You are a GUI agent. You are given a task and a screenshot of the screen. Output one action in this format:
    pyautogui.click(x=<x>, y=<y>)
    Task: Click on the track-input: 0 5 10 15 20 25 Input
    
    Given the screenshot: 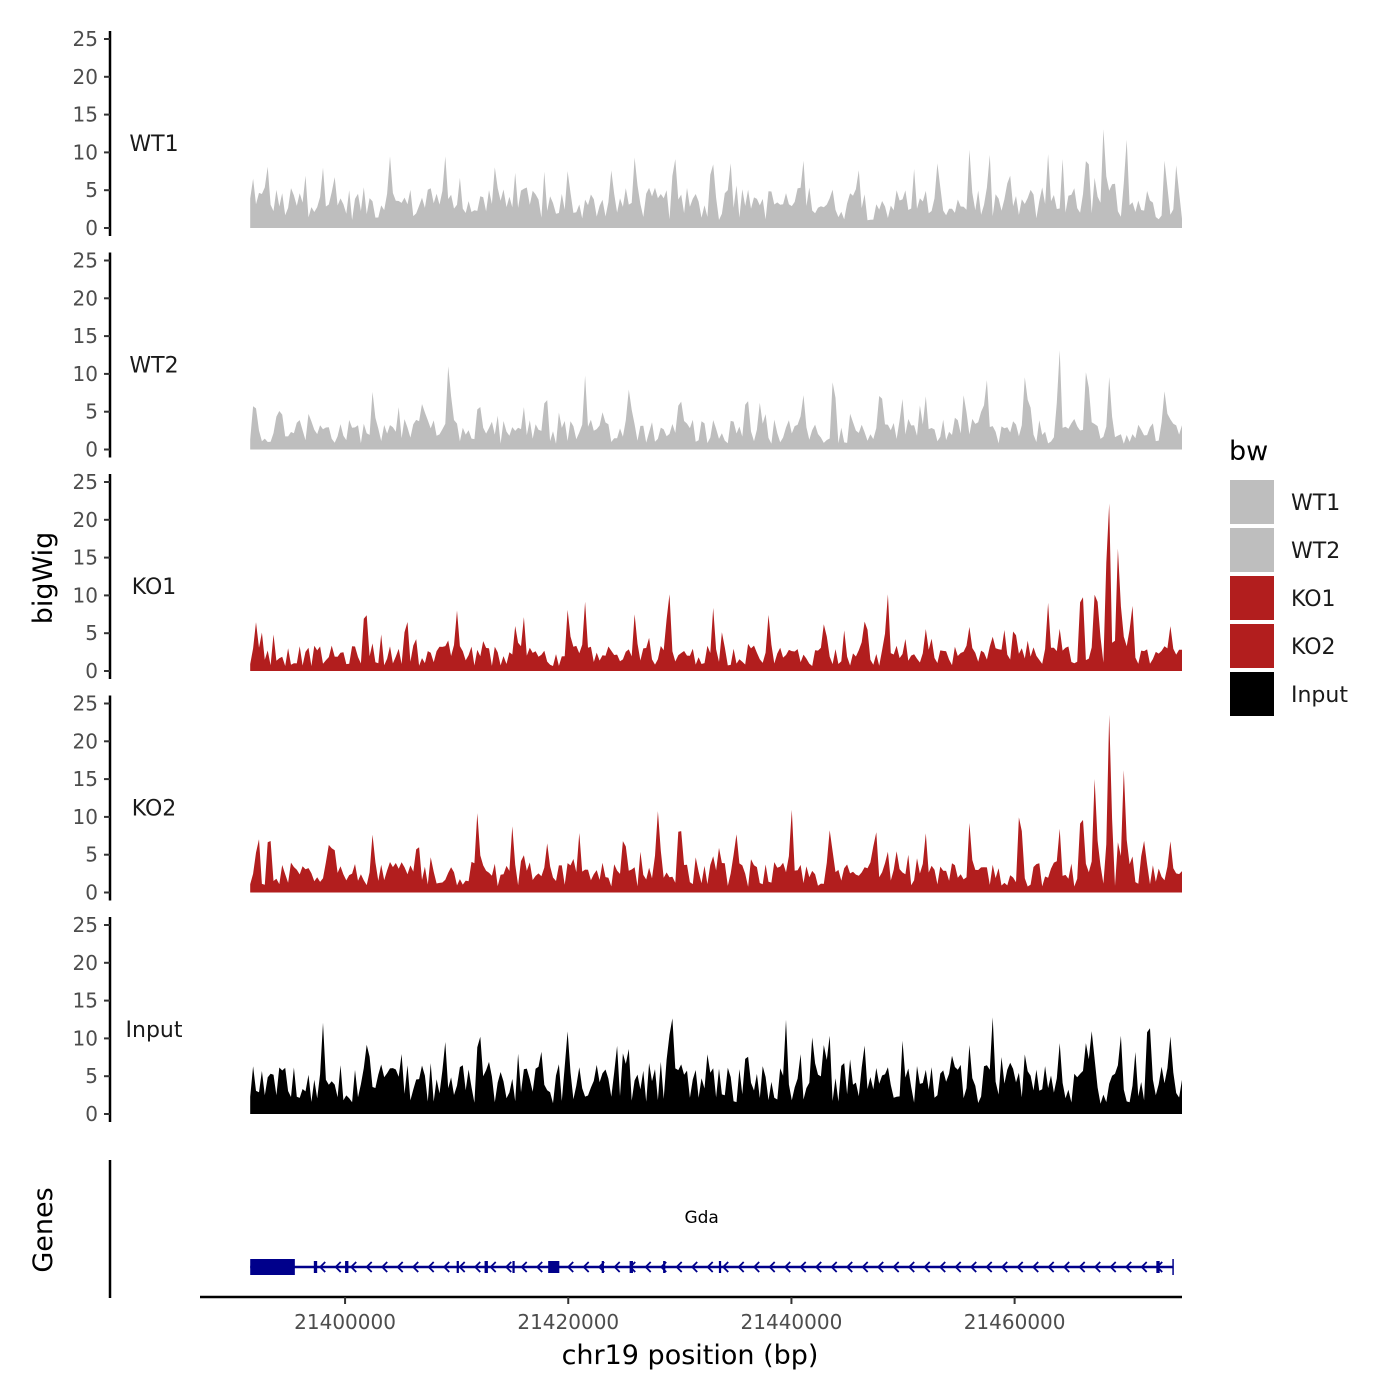 What is the action you would take?
    pyautogui.click(x=627, y=1019)
    